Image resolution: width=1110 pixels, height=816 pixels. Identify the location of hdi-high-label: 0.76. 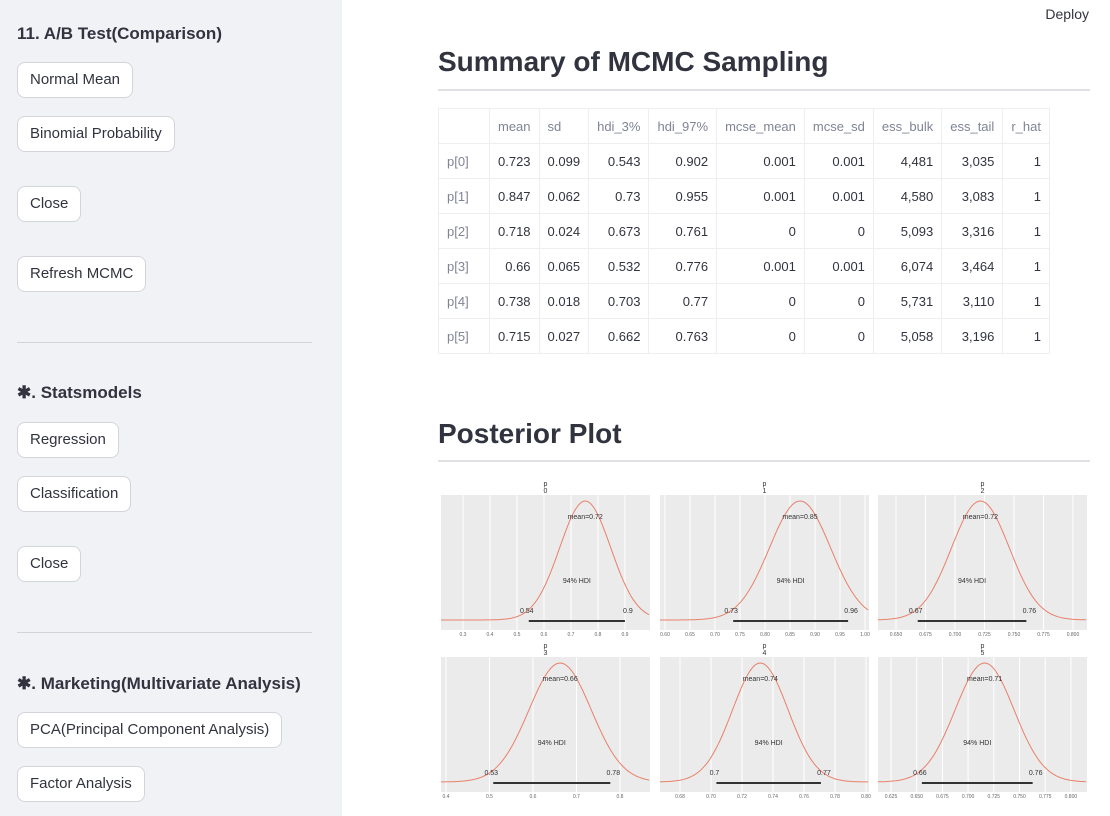
(1036, 773).